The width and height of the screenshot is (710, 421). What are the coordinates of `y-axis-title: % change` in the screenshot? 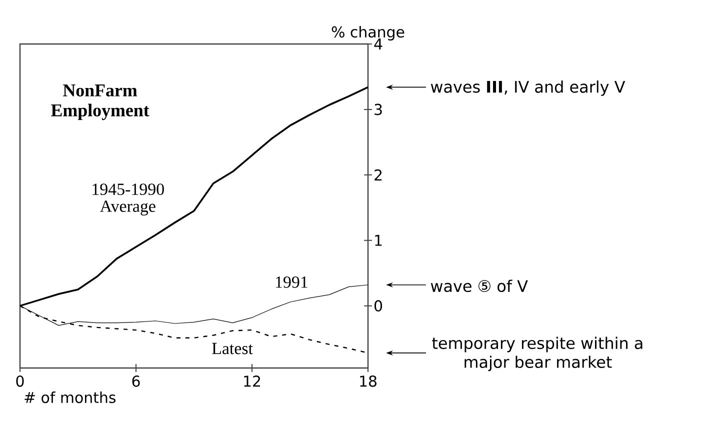 It's located at (368, 33).